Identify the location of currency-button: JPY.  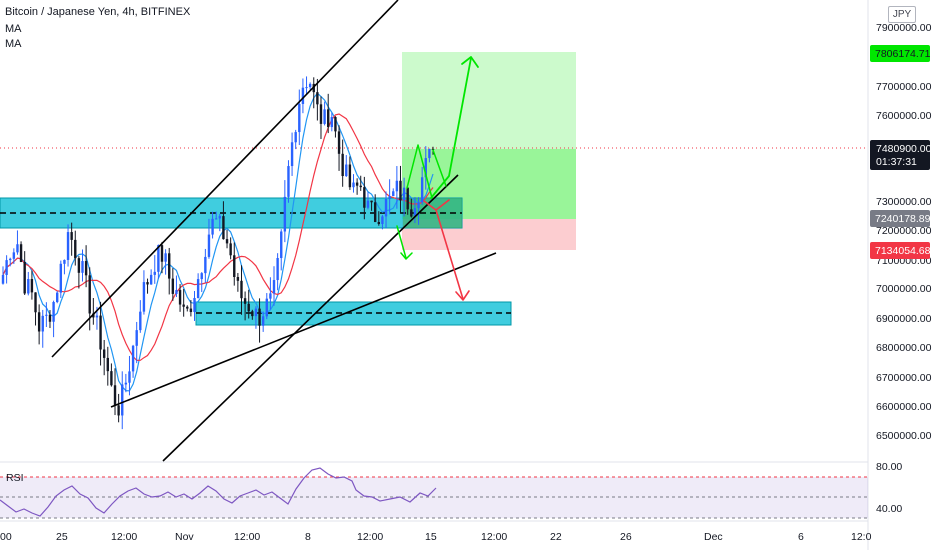
(902, 14).